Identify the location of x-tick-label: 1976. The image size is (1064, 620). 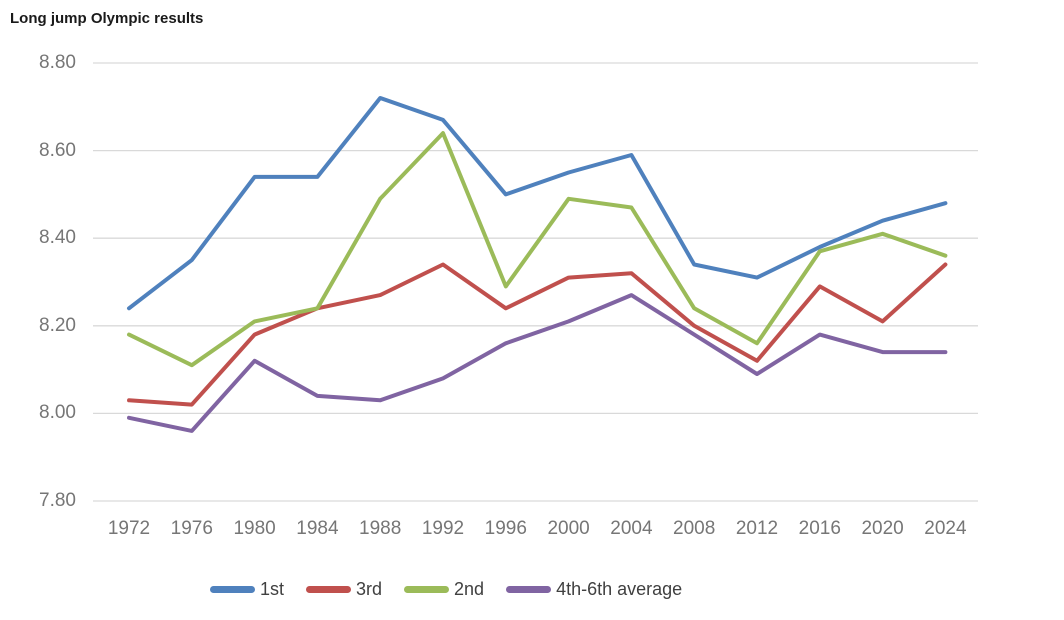
(191, 528).